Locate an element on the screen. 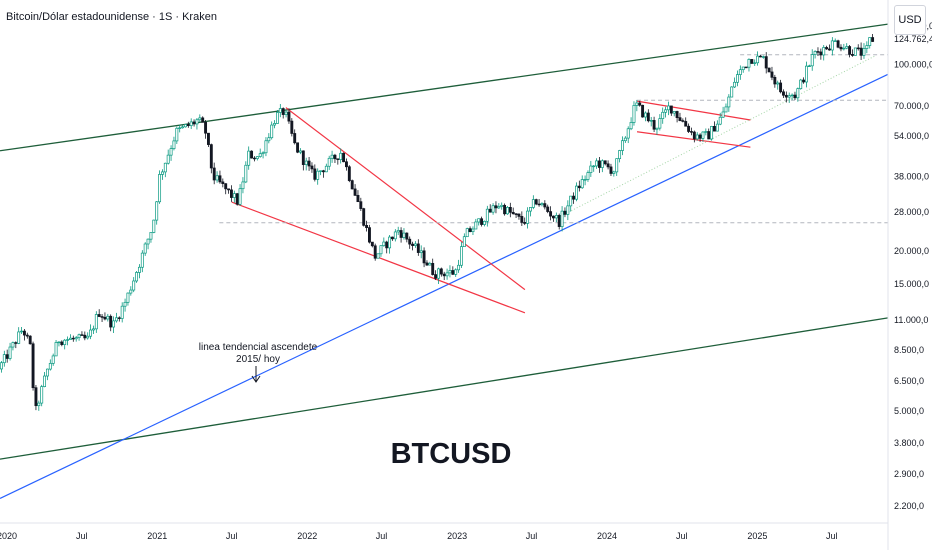  flag-upper-line is located at coordinates (693, 110).